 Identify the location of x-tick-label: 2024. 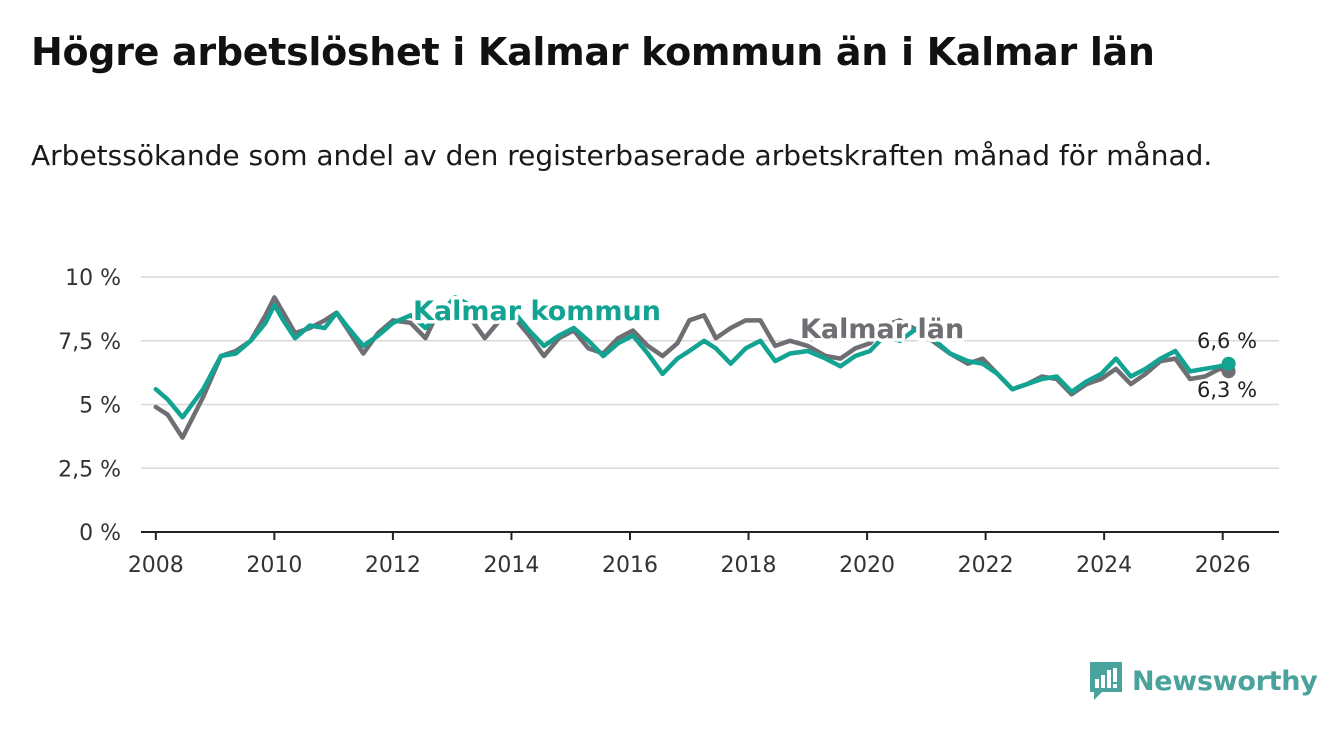
(1104, 565).